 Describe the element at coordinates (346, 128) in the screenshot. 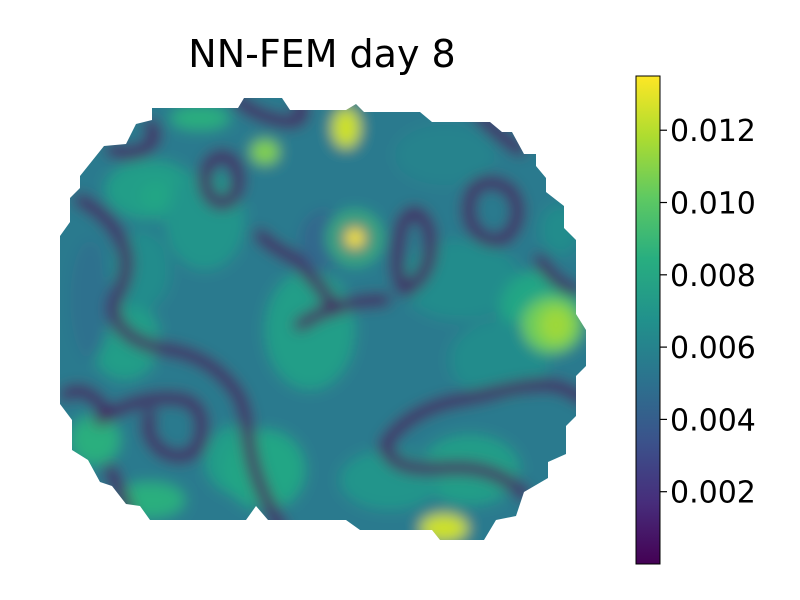

I see `hotspot-top` at that location.